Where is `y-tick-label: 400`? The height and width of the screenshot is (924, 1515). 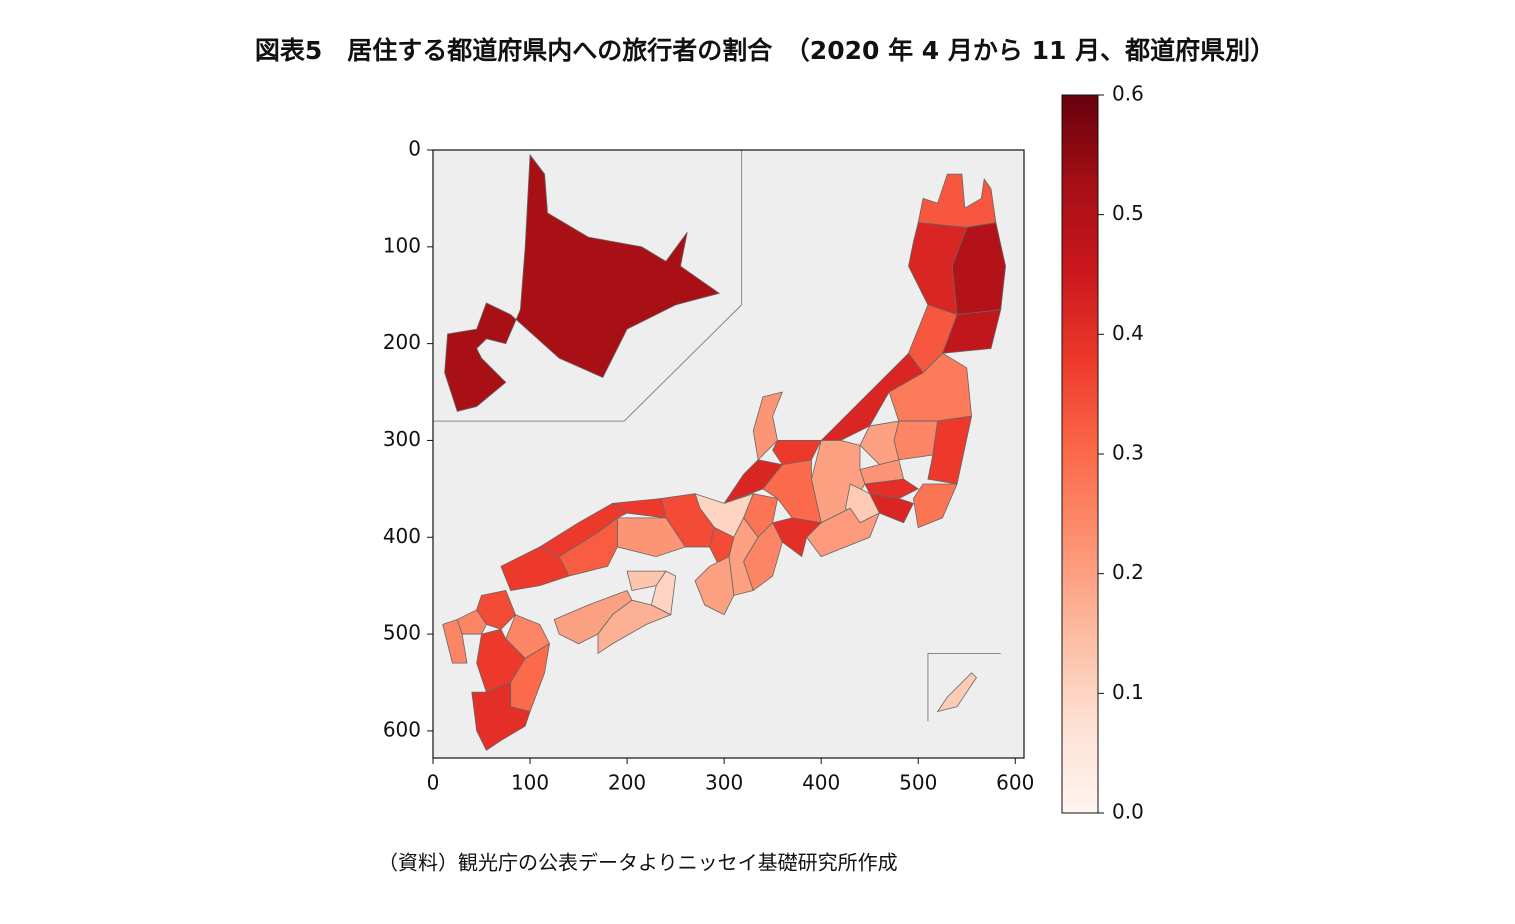
y-tick-label: 400 is located at coordinates (402, 536).